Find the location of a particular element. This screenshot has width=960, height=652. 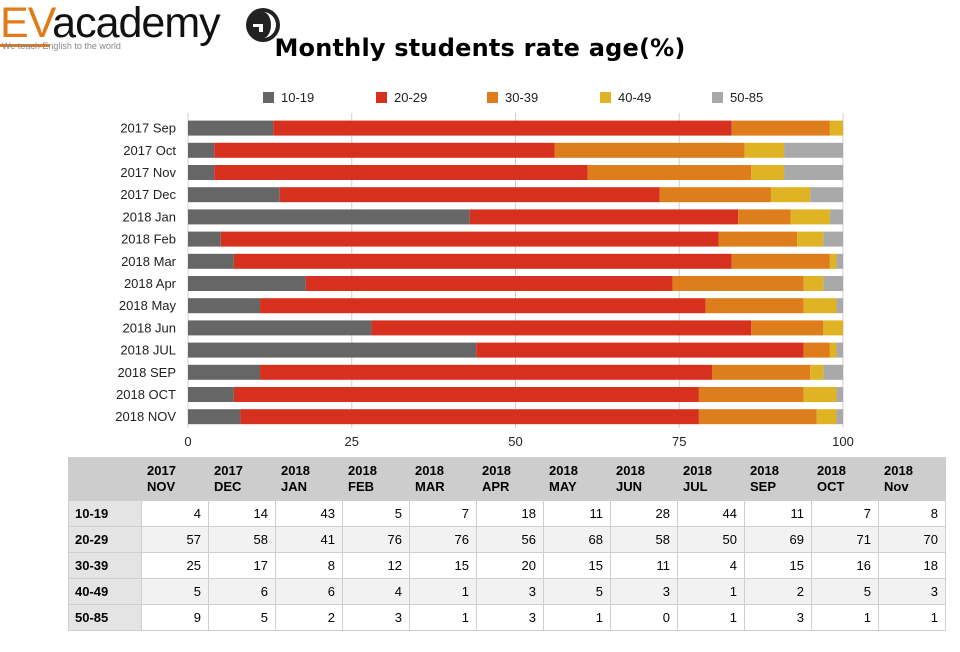

column-header-line: APR is located at coordinates (496, 486).